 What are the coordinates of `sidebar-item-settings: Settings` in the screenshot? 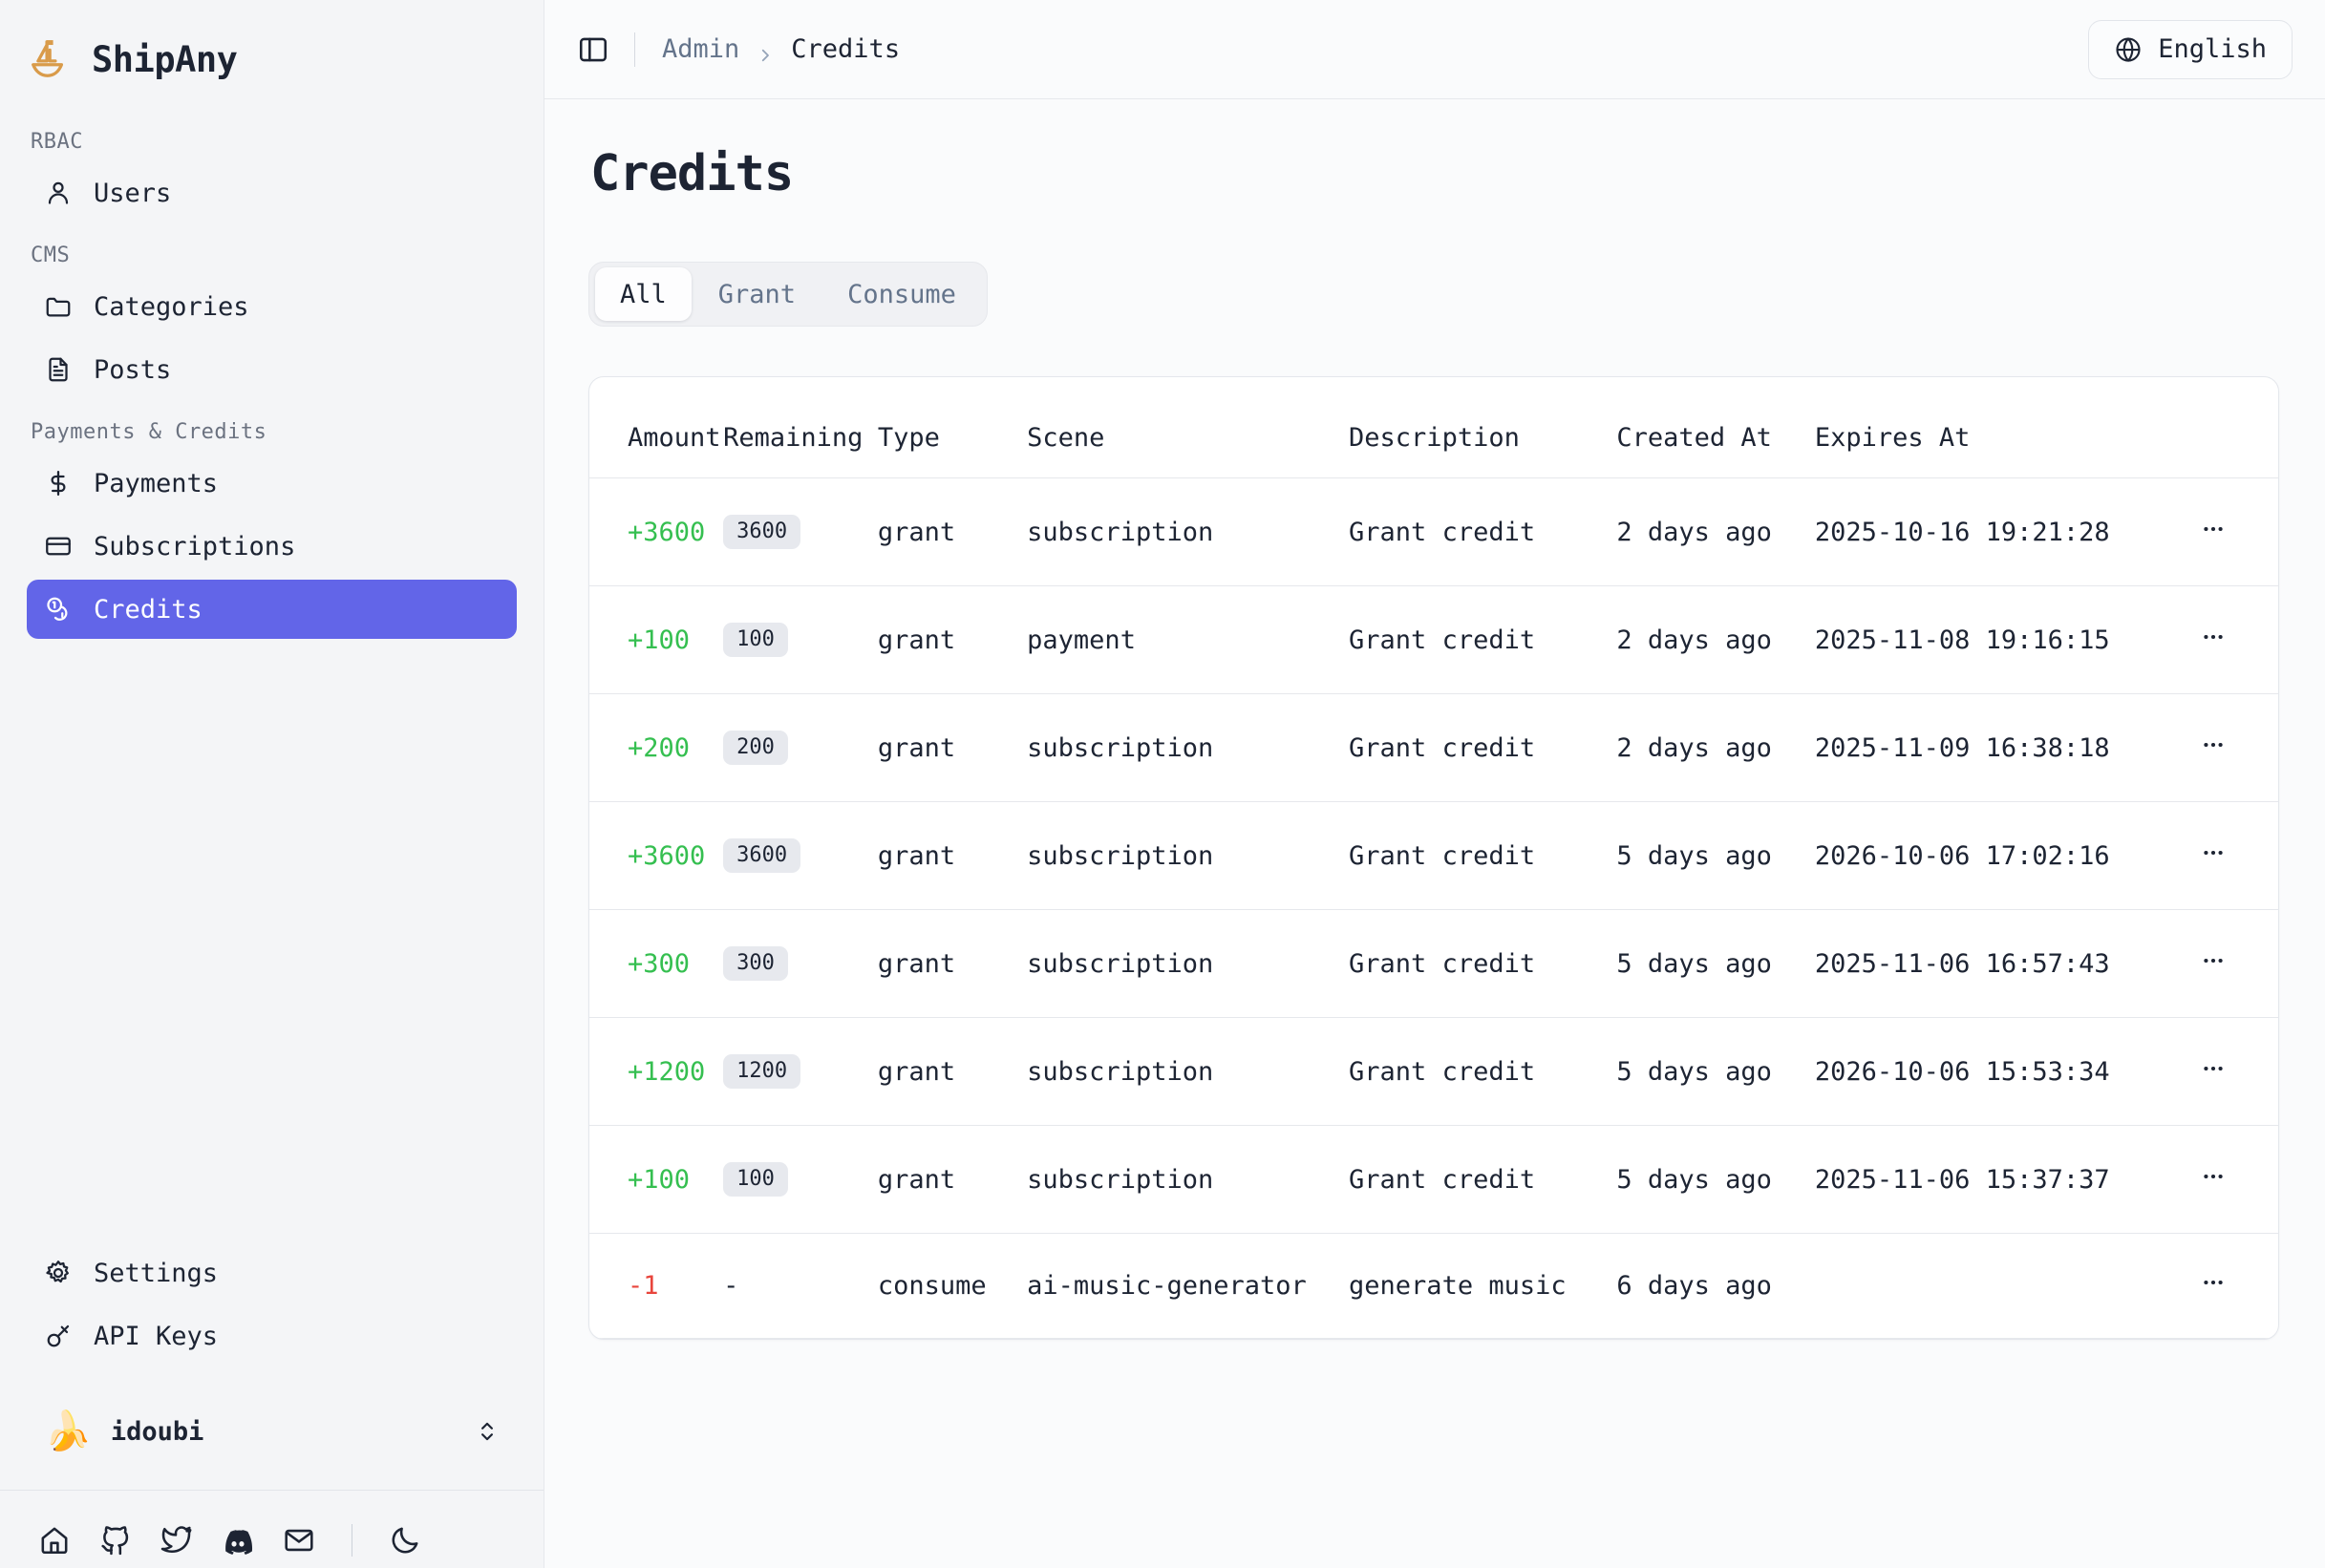 It's located at (272, 1273).